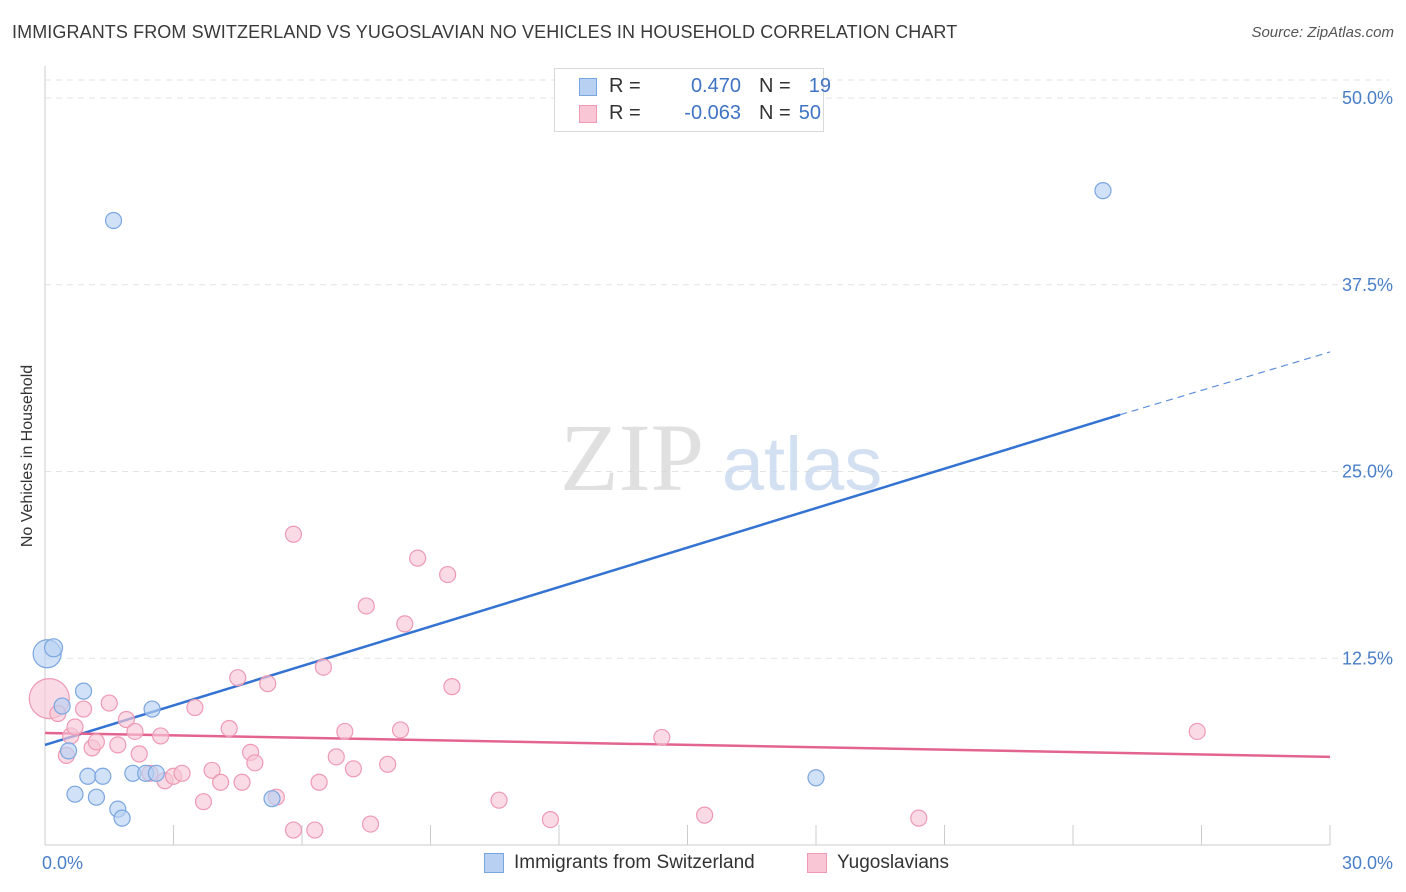 Image resolution: width=1406 pixels, height=892 pixels. What do you see at coordinates (893, 862) in the screenshot?
I see `bottom-legend-label: Yugoslavians` at bounding box center [893, 862].